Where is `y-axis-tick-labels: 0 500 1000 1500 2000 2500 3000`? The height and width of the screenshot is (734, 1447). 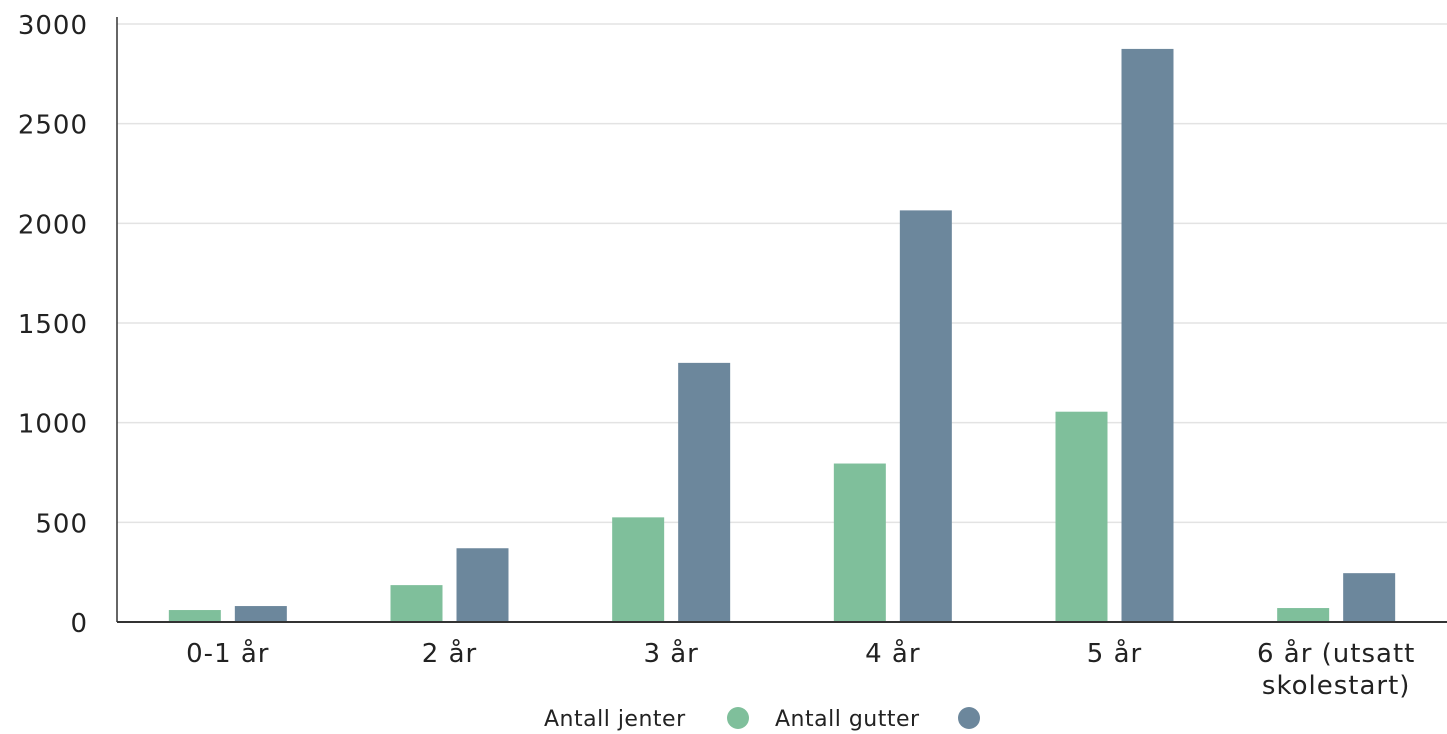 y-axis-tick-labels: 0 500 1000 1500 2000 2500 3000 is located at coordinates (53, 325).